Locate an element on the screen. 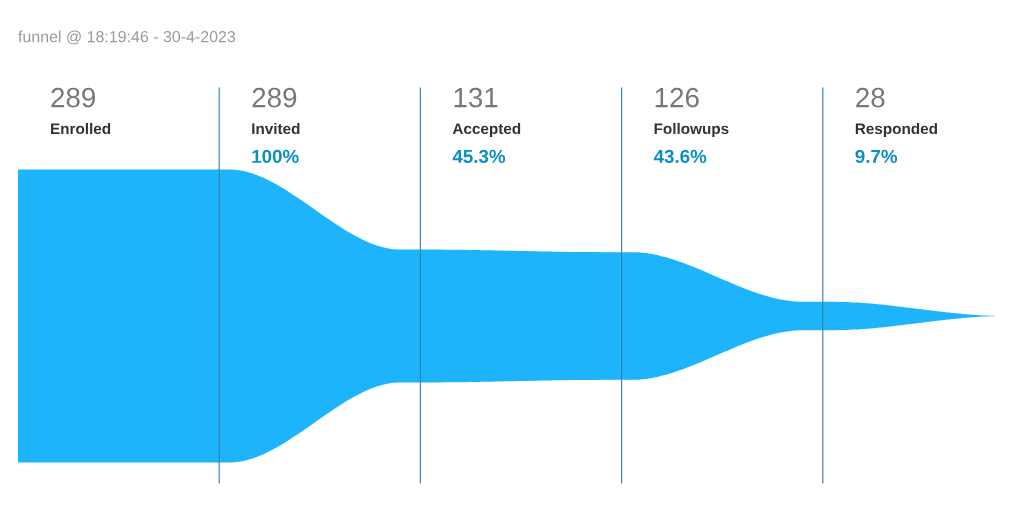 The width and height of the screenshot is (1024, 513). text: 100% is located at coordinates (275, 156).